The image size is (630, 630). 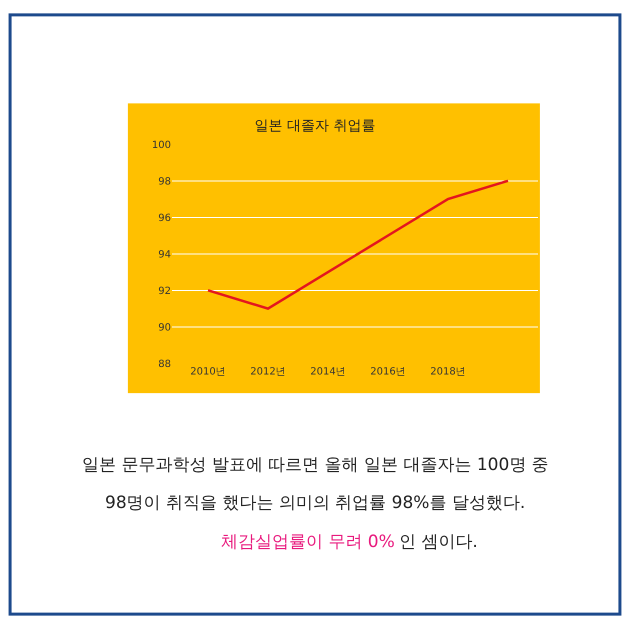 What do you see at coordinates (438, 542) in the screenshot?
I see `text: 인 셈이다.` at bounding box center [438, 542].